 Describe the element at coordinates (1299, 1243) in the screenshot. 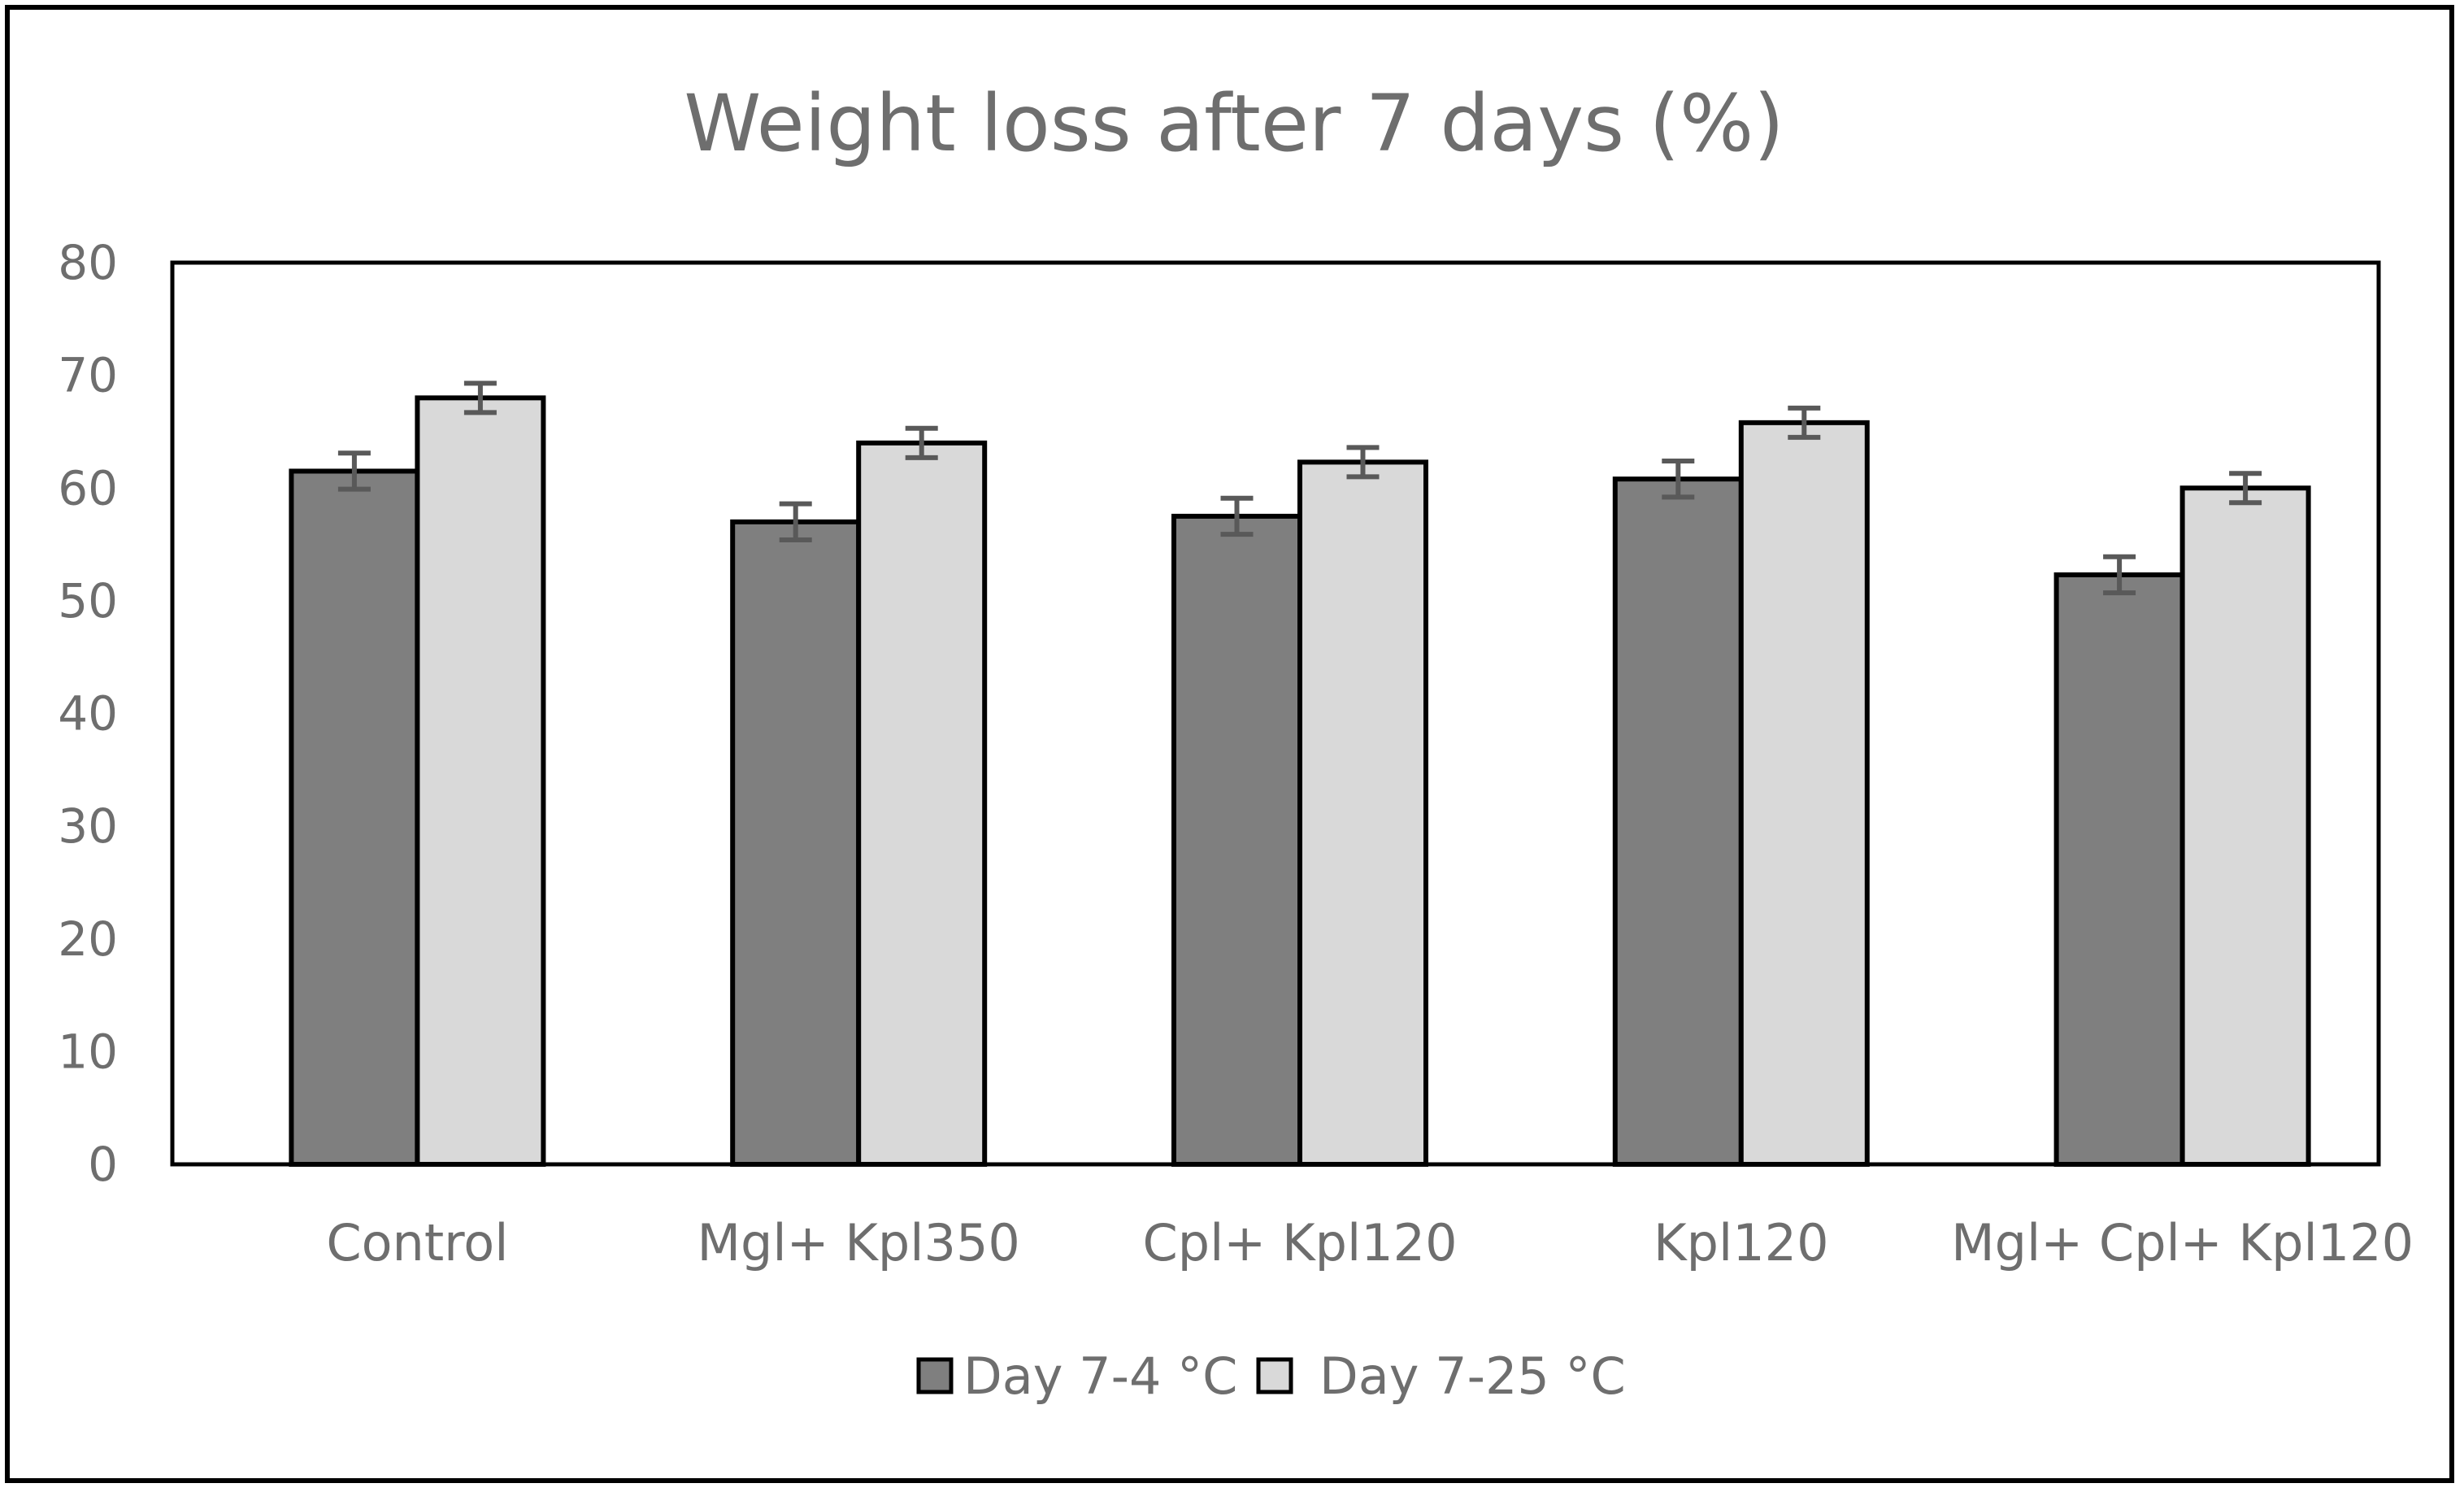

I see `x-category-label: Cpl+ Kpl120` at that location.